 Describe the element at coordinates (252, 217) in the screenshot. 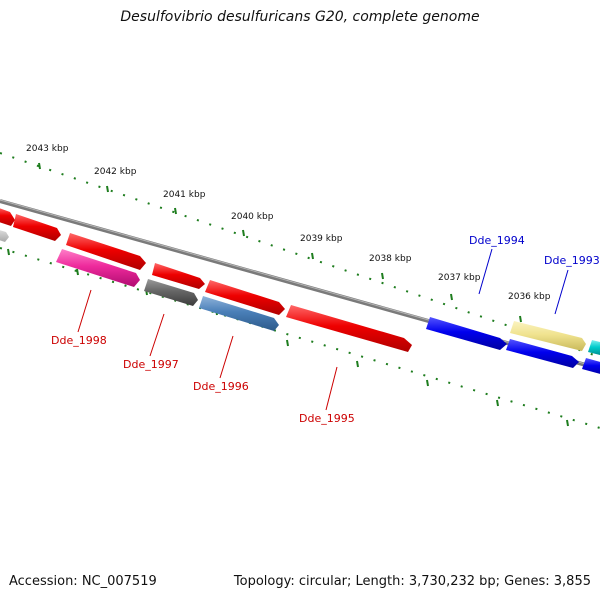

I see `tick-label: 2040 kbp` at that location.